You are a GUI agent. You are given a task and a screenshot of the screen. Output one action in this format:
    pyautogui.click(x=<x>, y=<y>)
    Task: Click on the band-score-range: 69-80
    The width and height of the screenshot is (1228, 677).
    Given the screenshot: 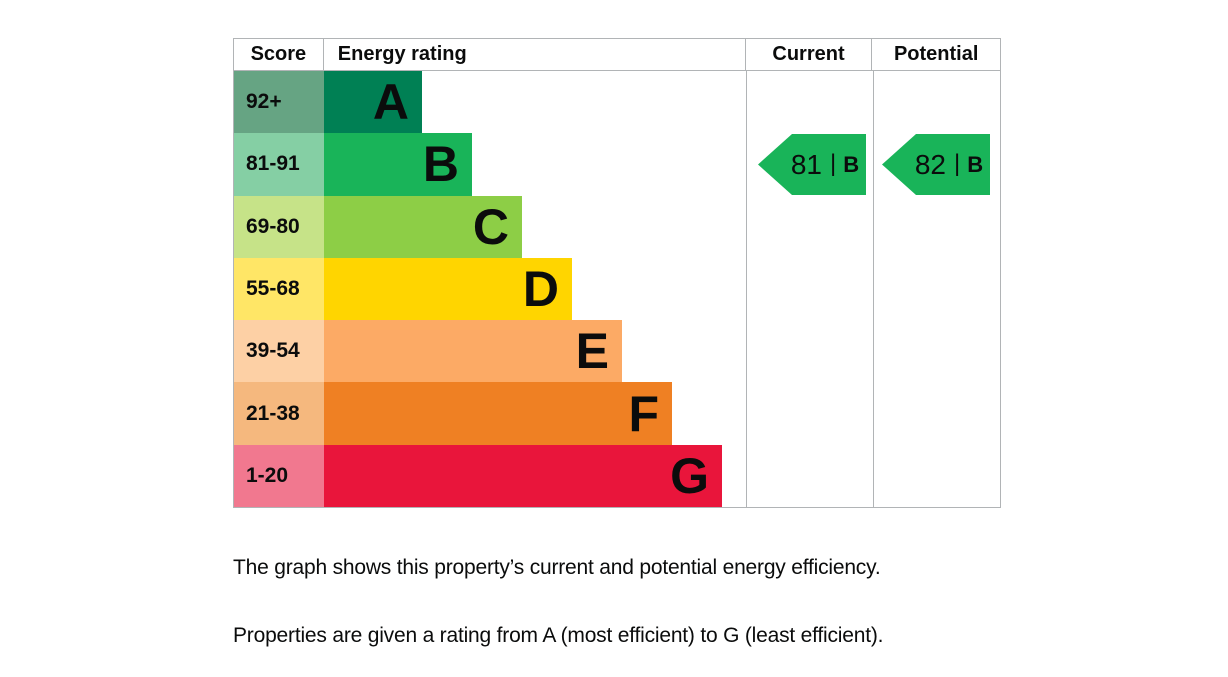 What is the action you would take?
    pyautogui.click(x=279, y=226)
    